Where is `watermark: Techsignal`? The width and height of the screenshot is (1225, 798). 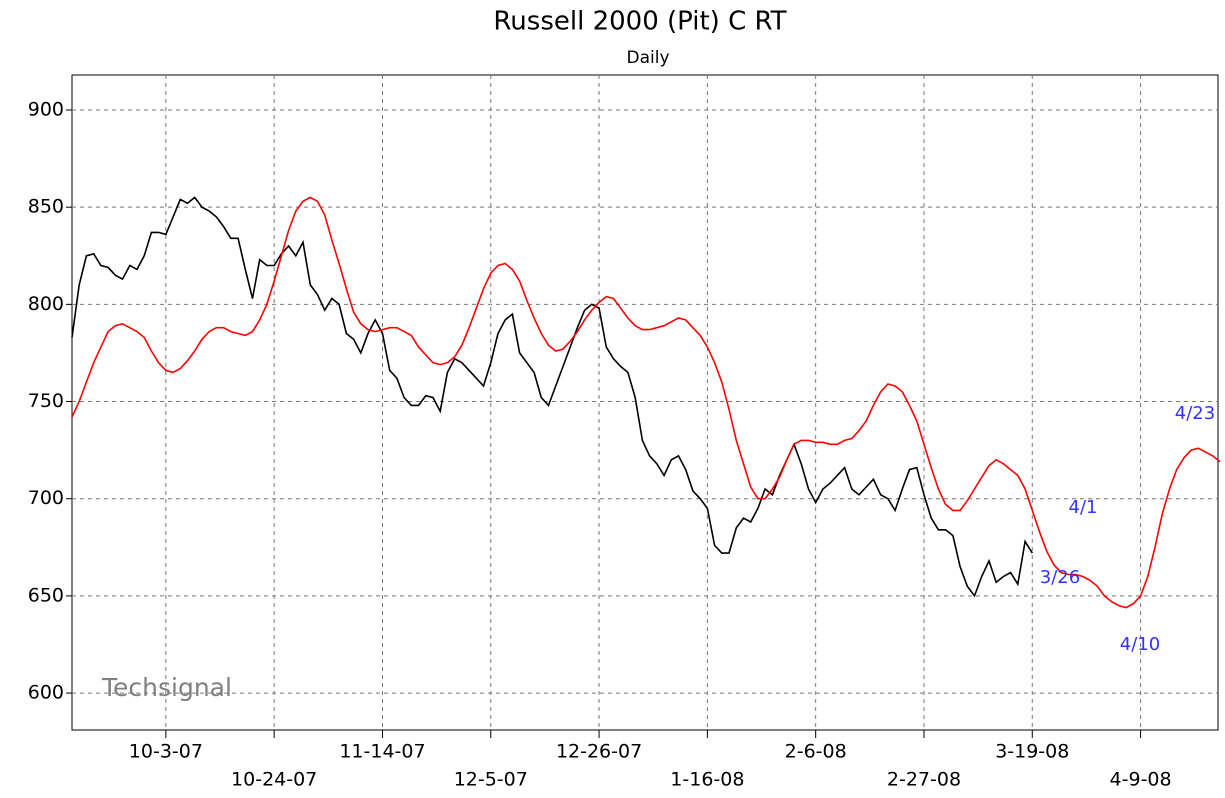 watermark: Techsignal is located at coordinates (166, 687).